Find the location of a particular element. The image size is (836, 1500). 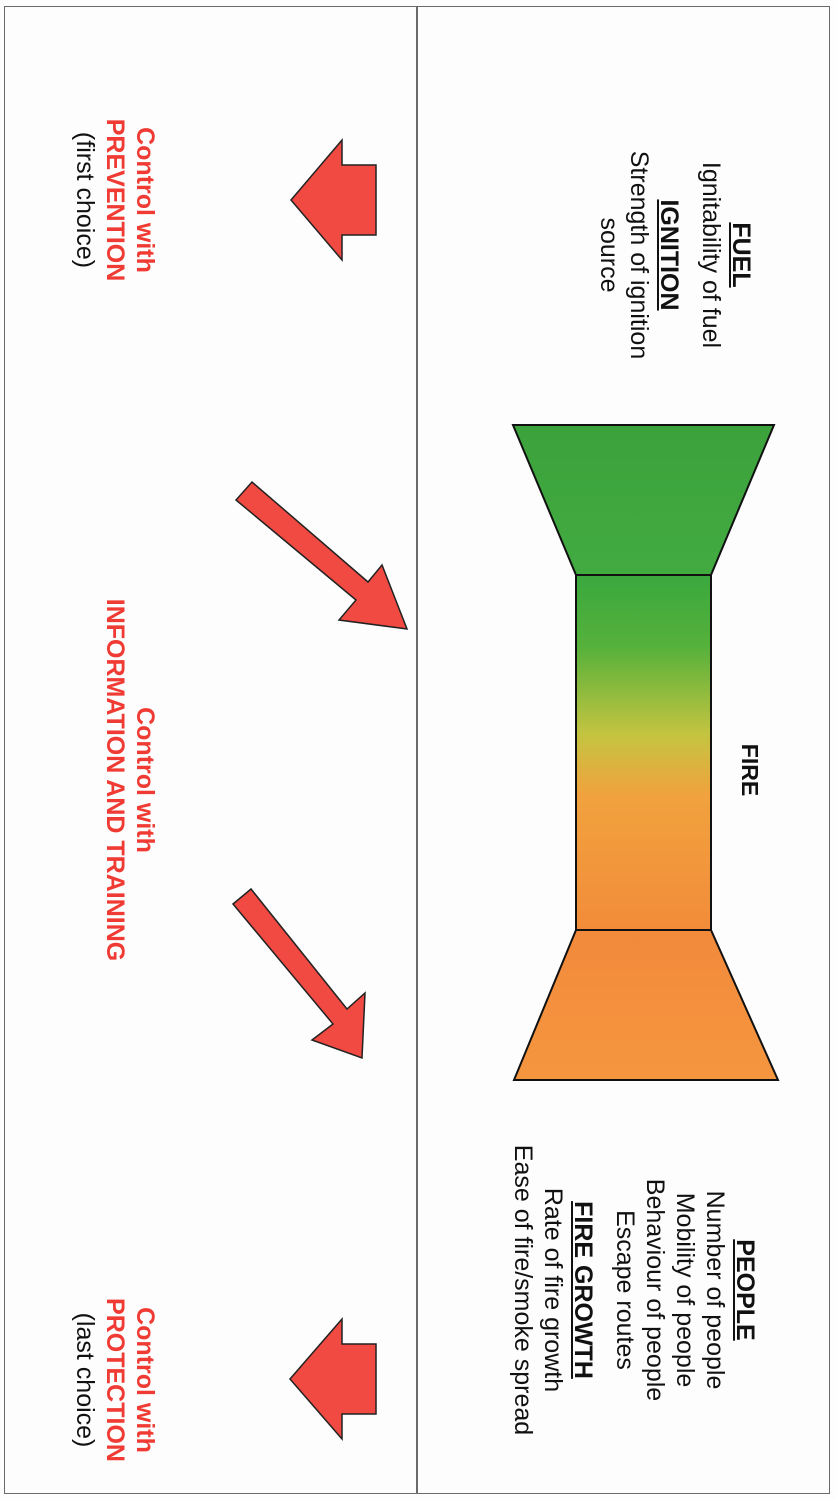

people-title: PEOPLE is located at coordinates (745, 1290).